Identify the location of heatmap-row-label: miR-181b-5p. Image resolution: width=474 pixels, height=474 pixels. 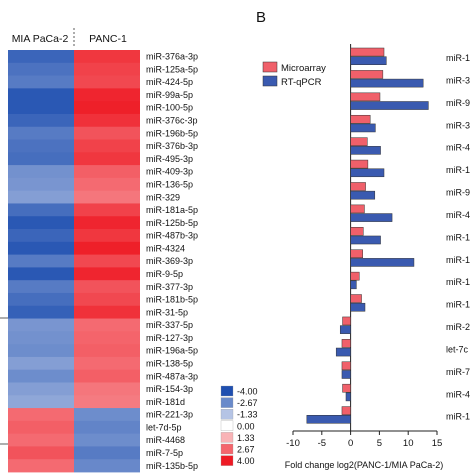
(172, 300).